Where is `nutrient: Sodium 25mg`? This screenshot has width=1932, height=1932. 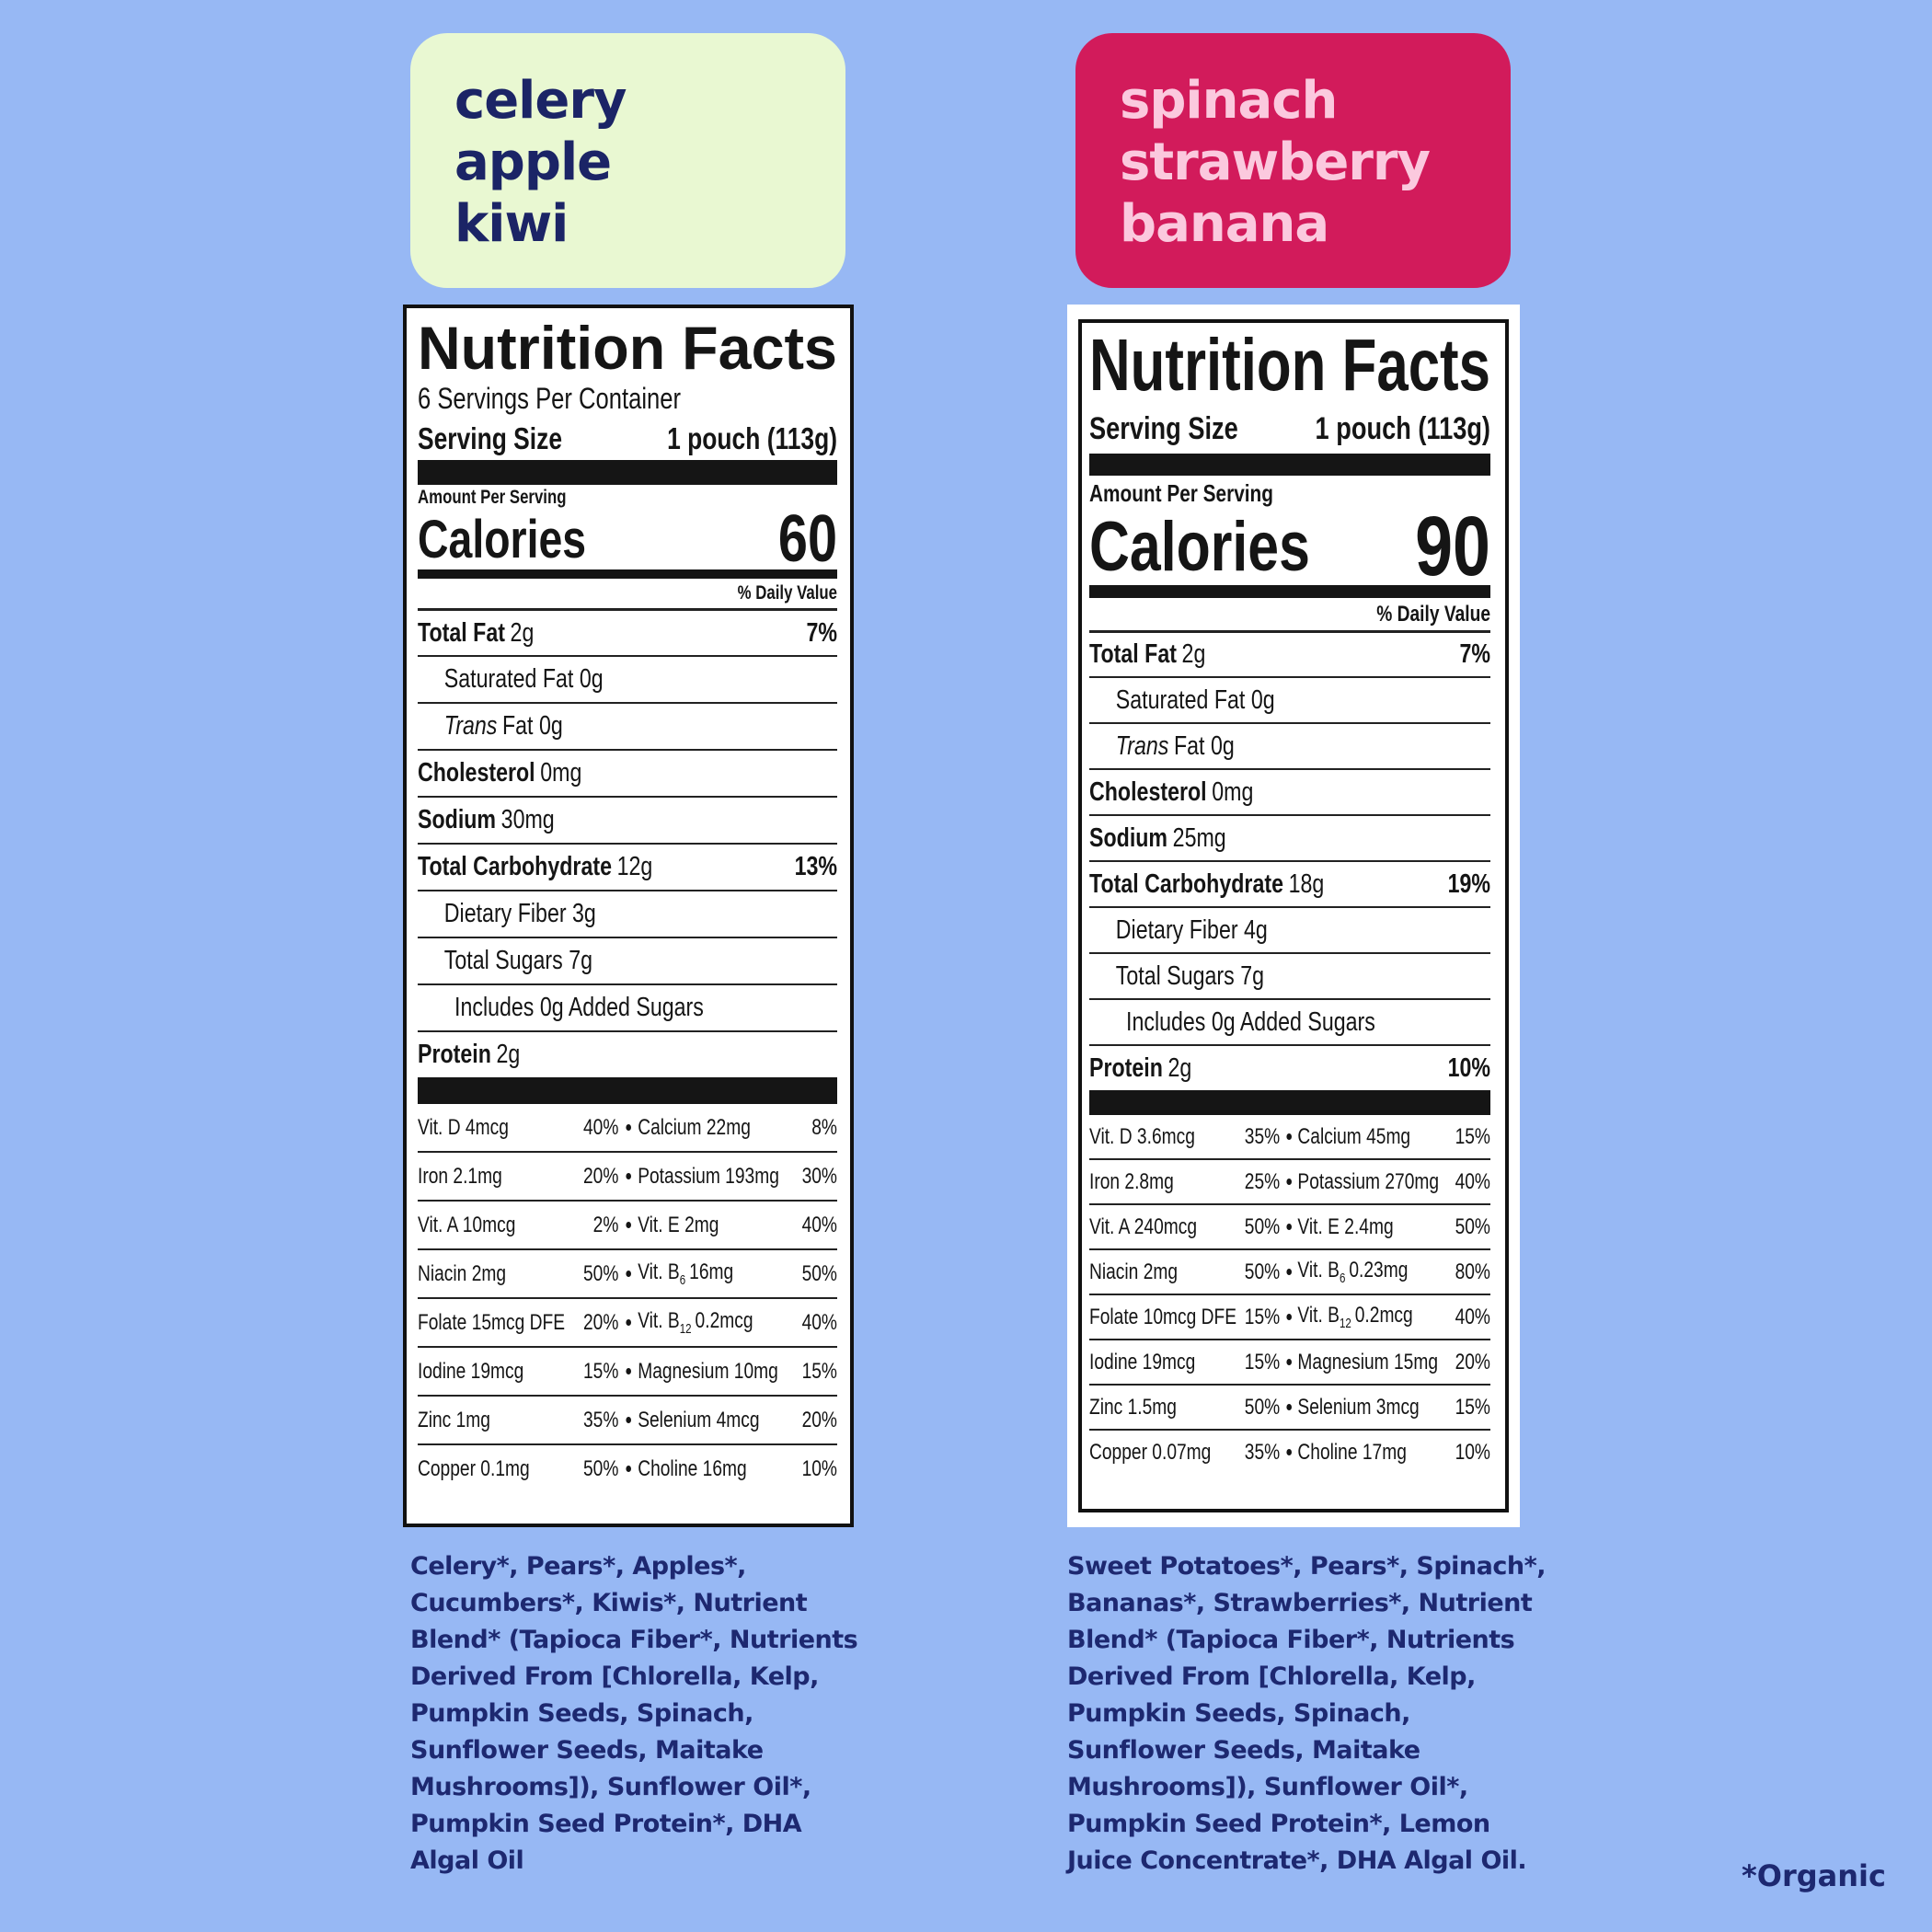
nutrient: Sodium 25mg is located at coordinates (1157, 838).